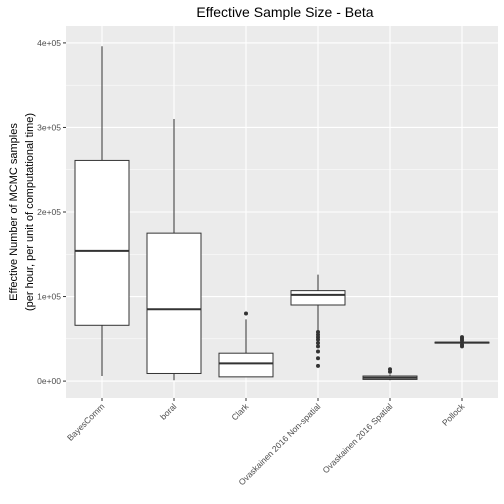  What do you see at coordinates (49, 212) in the screenshot?
I see `y-tick-label: 2e+05` at bounding box center [49, 212].